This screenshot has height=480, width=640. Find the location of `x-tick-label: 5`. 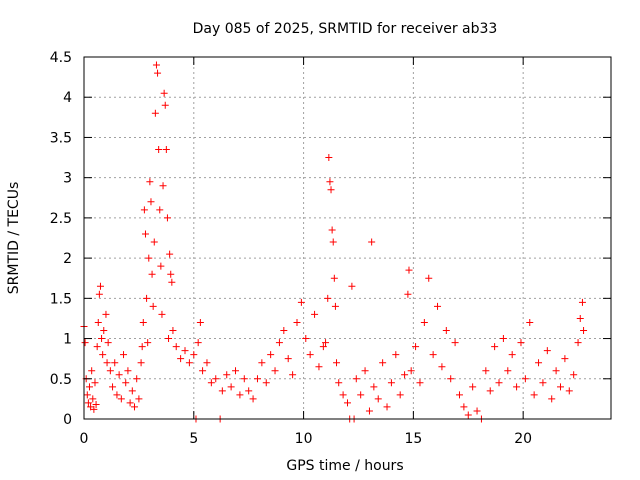

x-tick-label: 5 is located at coordinates (193, 439).